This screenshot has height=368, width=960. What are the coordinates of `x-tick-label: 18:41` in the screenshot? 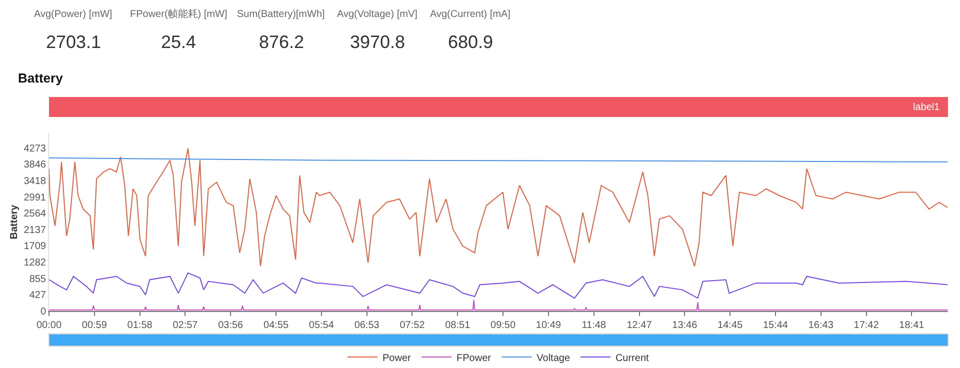 It's located at (912, 325).